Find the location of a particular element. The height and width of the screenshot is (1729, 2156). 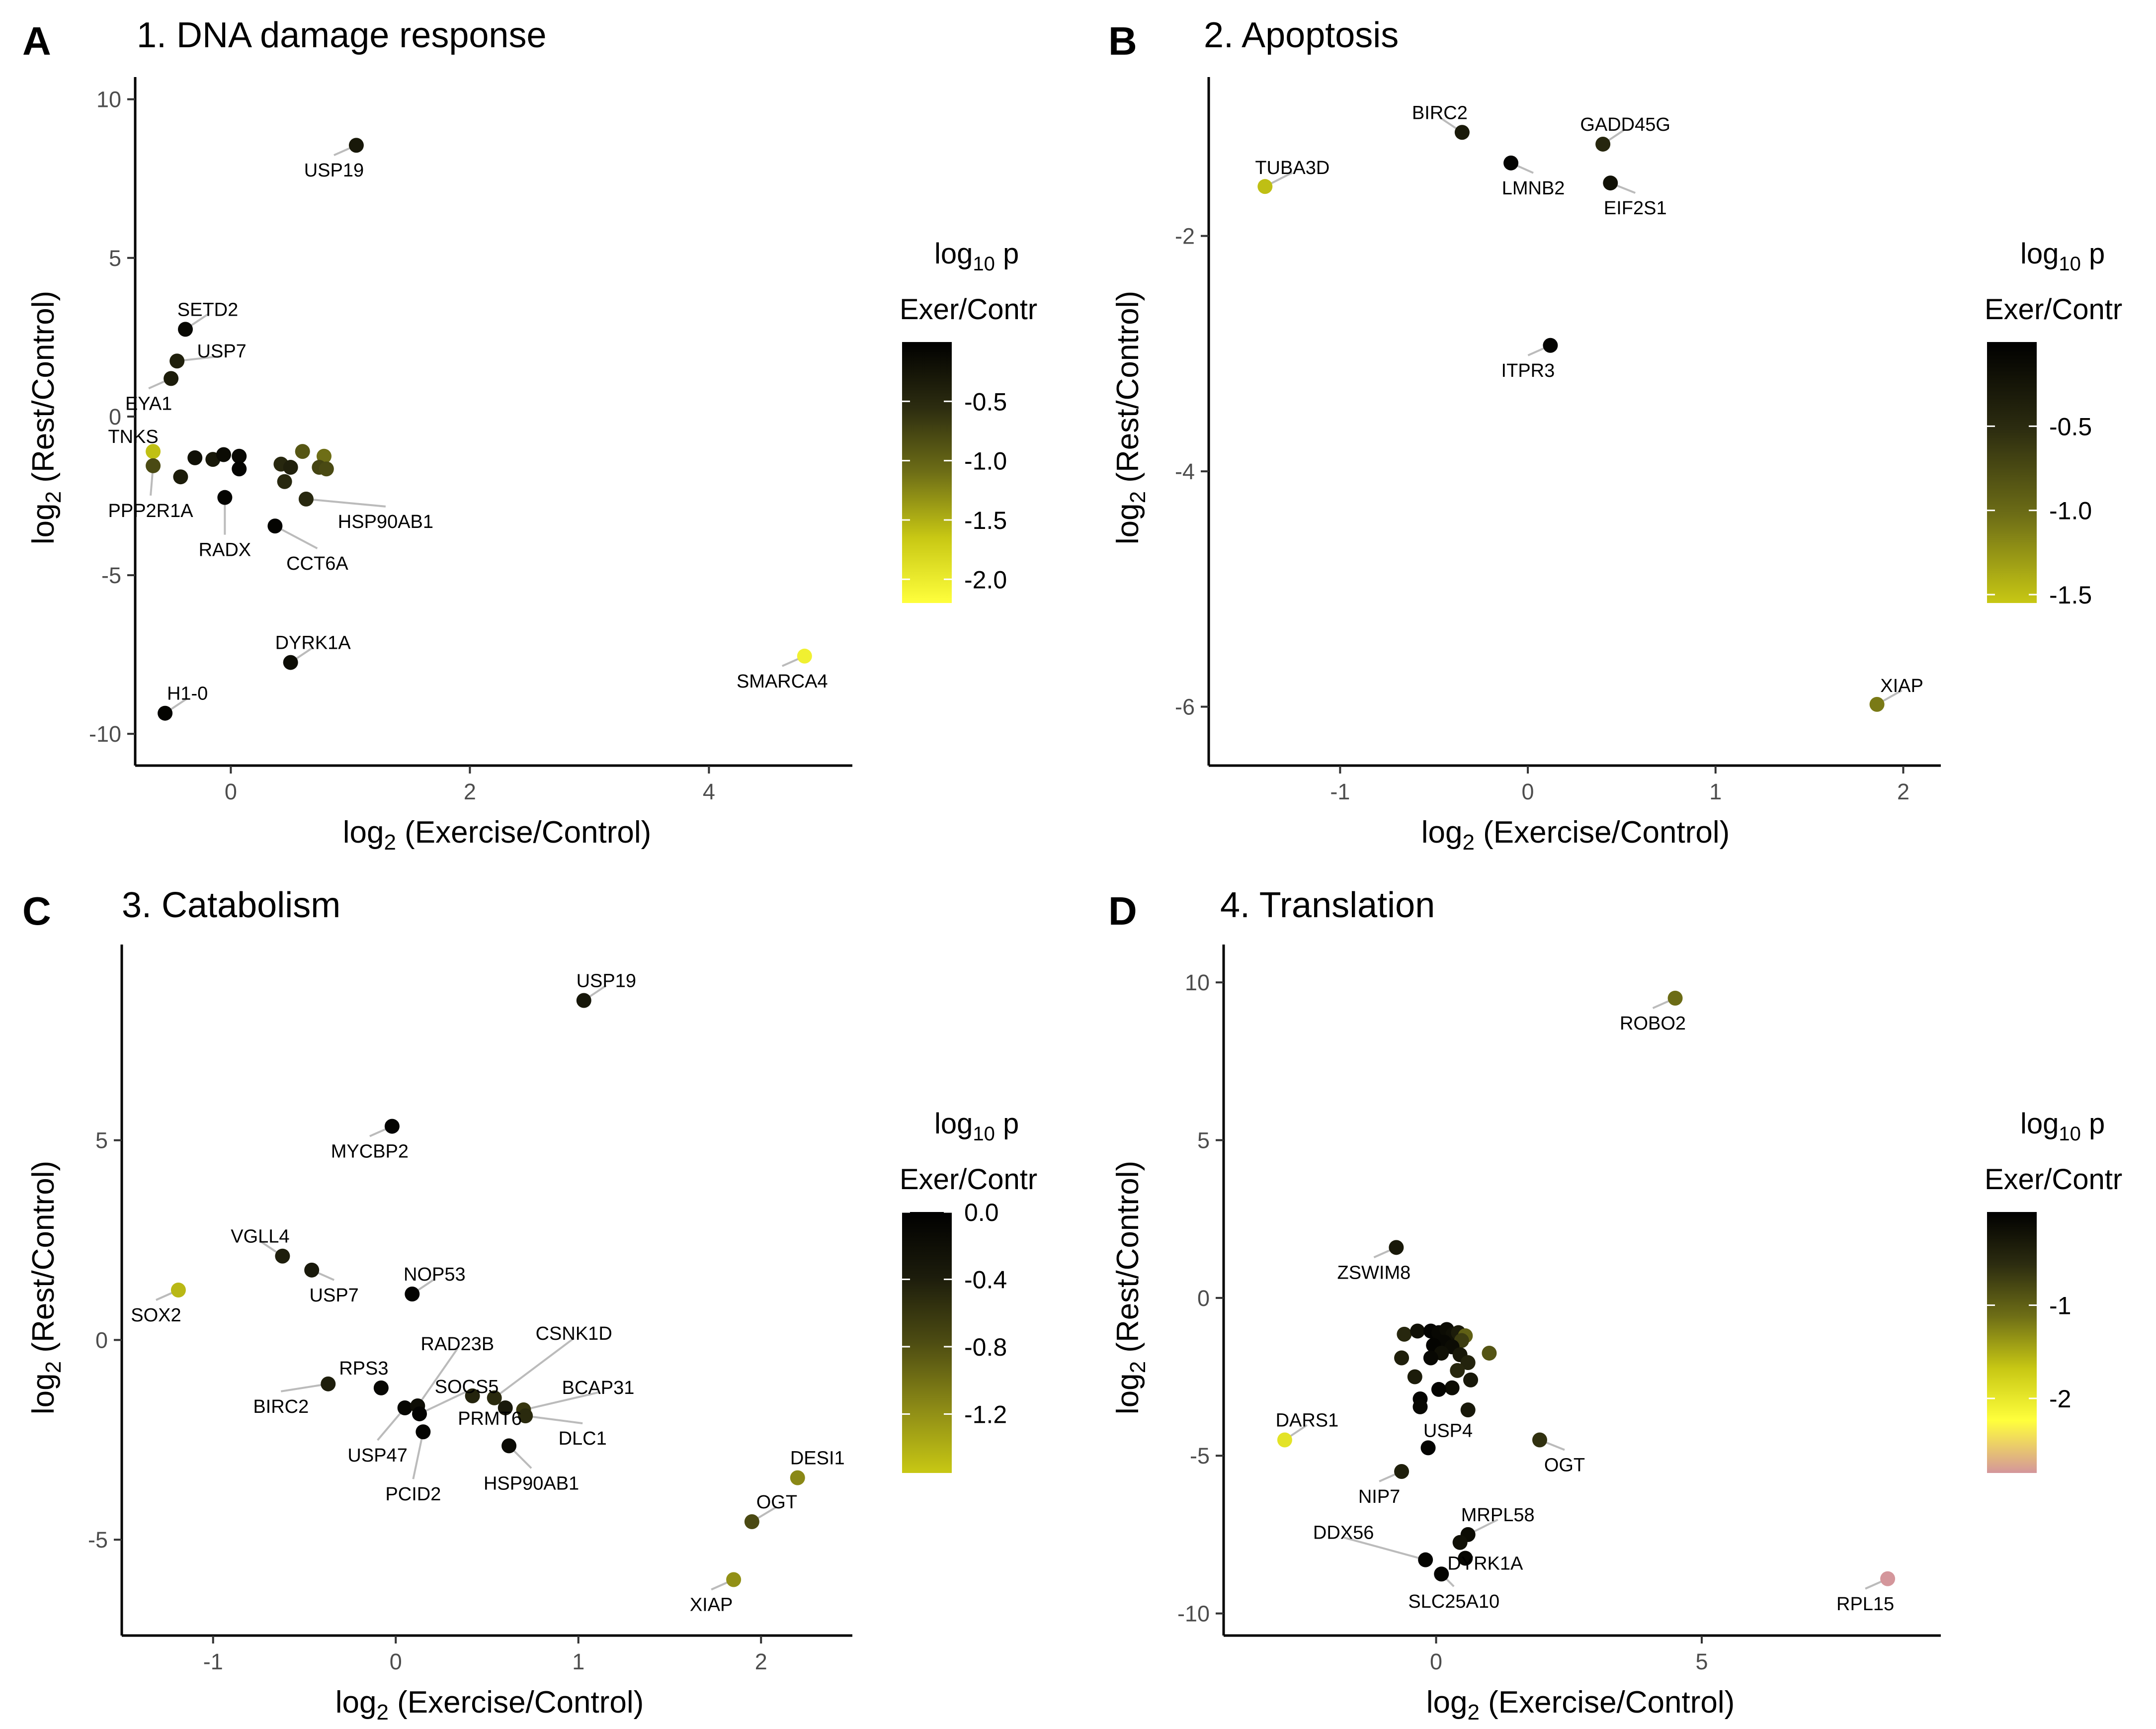

y-tick-label: -4 is located at coordinates (1185, 471).